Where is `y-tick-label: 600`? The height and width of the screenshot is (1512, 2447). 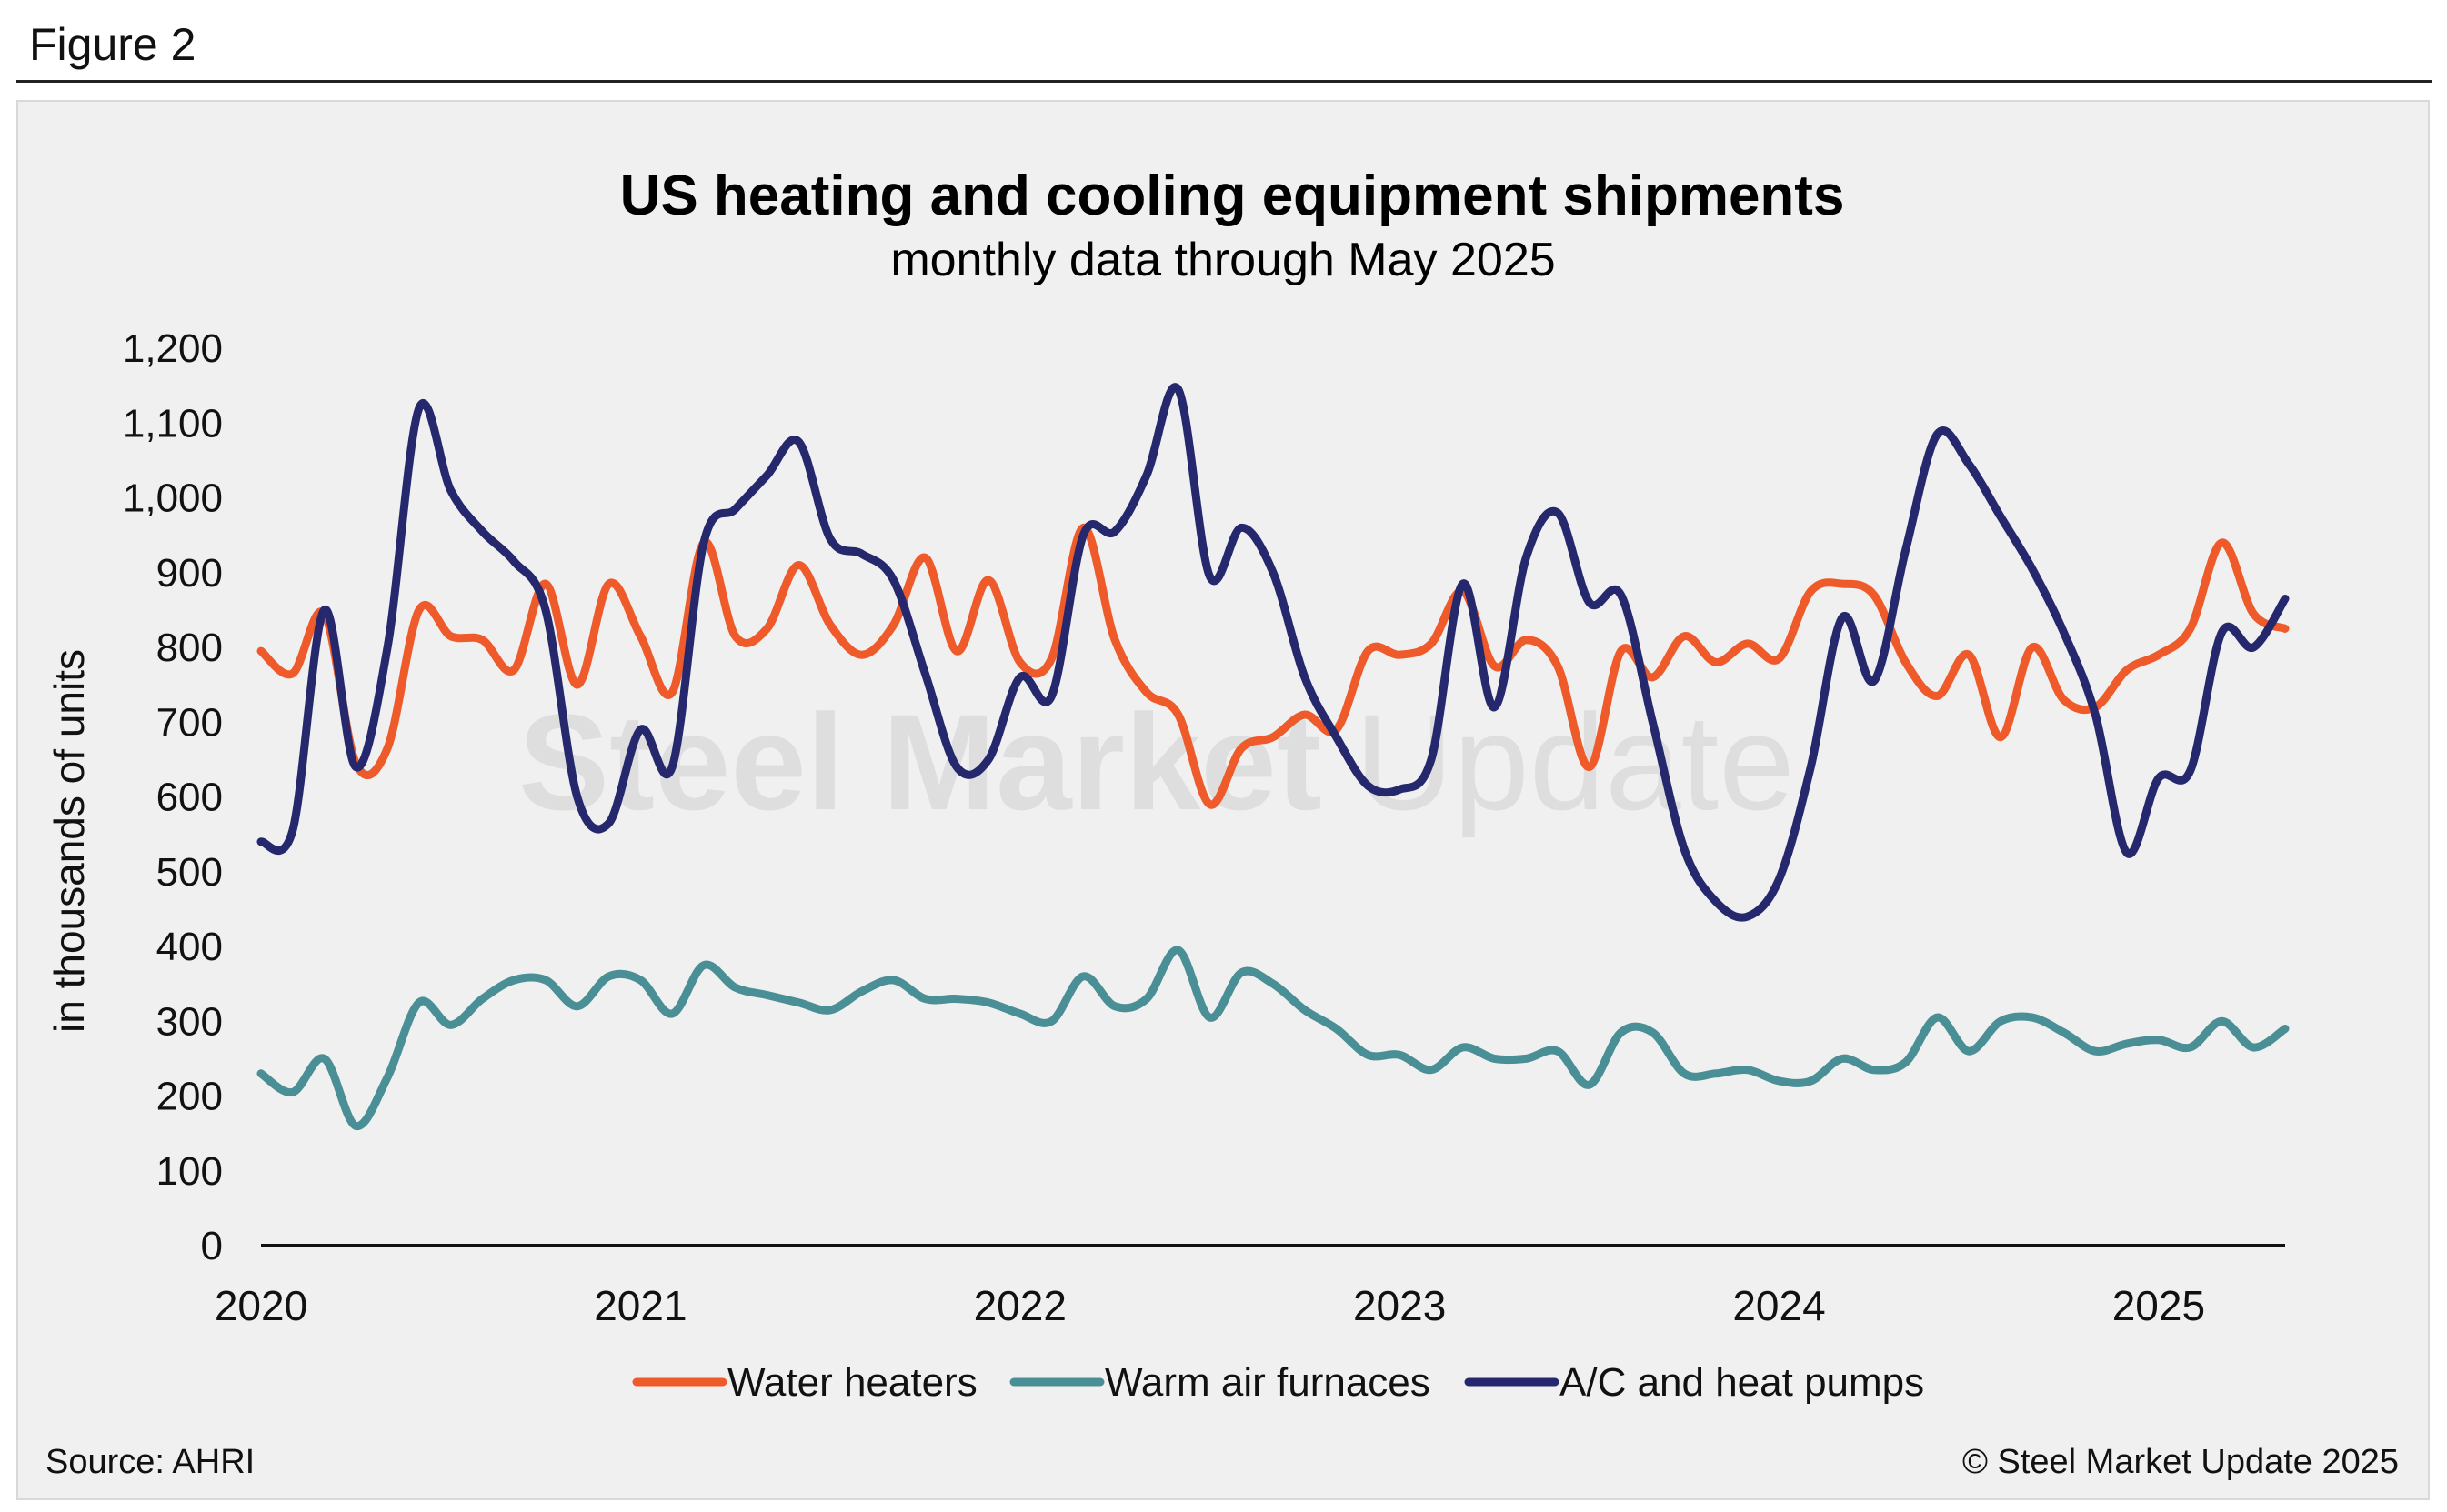
y-tick-label: 600 is located at coordinates (190, 798).